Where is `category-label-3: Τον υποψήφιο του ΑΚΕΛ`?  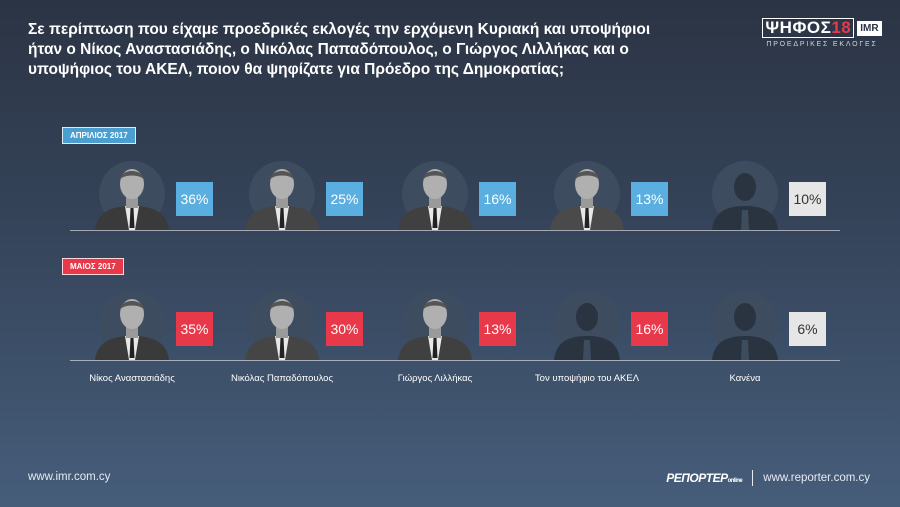
category-label-3: Τον υποψήφιο του ΑΚΕΛ is located at coordinates (587, 378).